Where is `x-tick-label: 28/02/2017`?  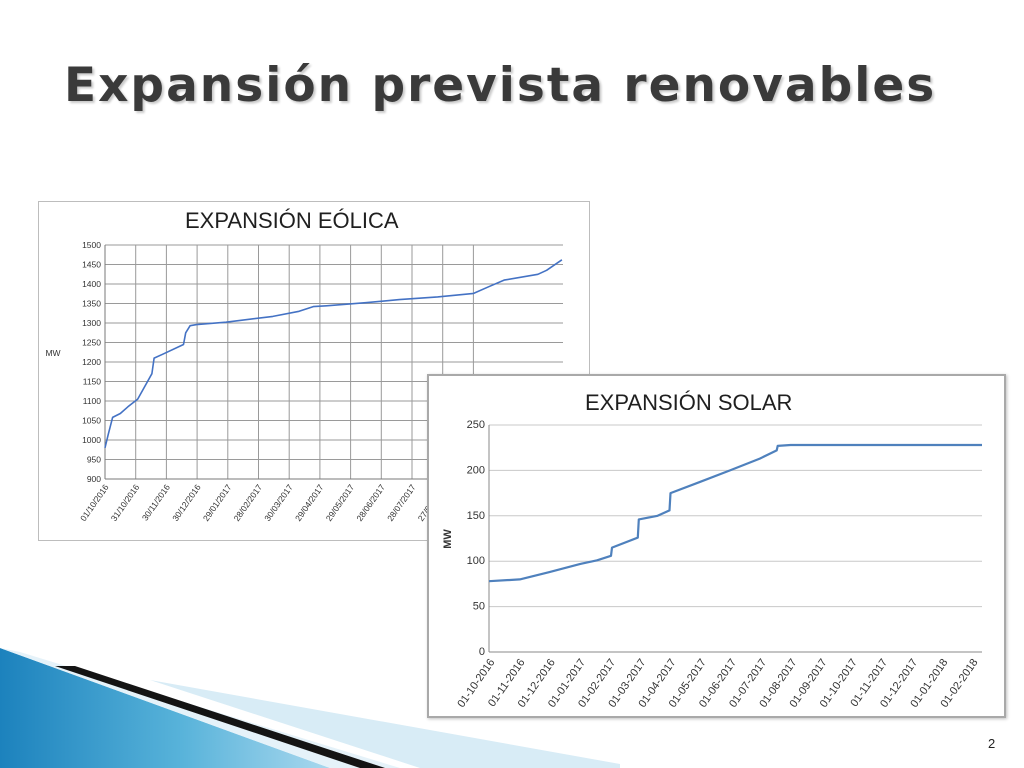
x-tick-label: 28/02/2017 is located at coordinates (248, 502).